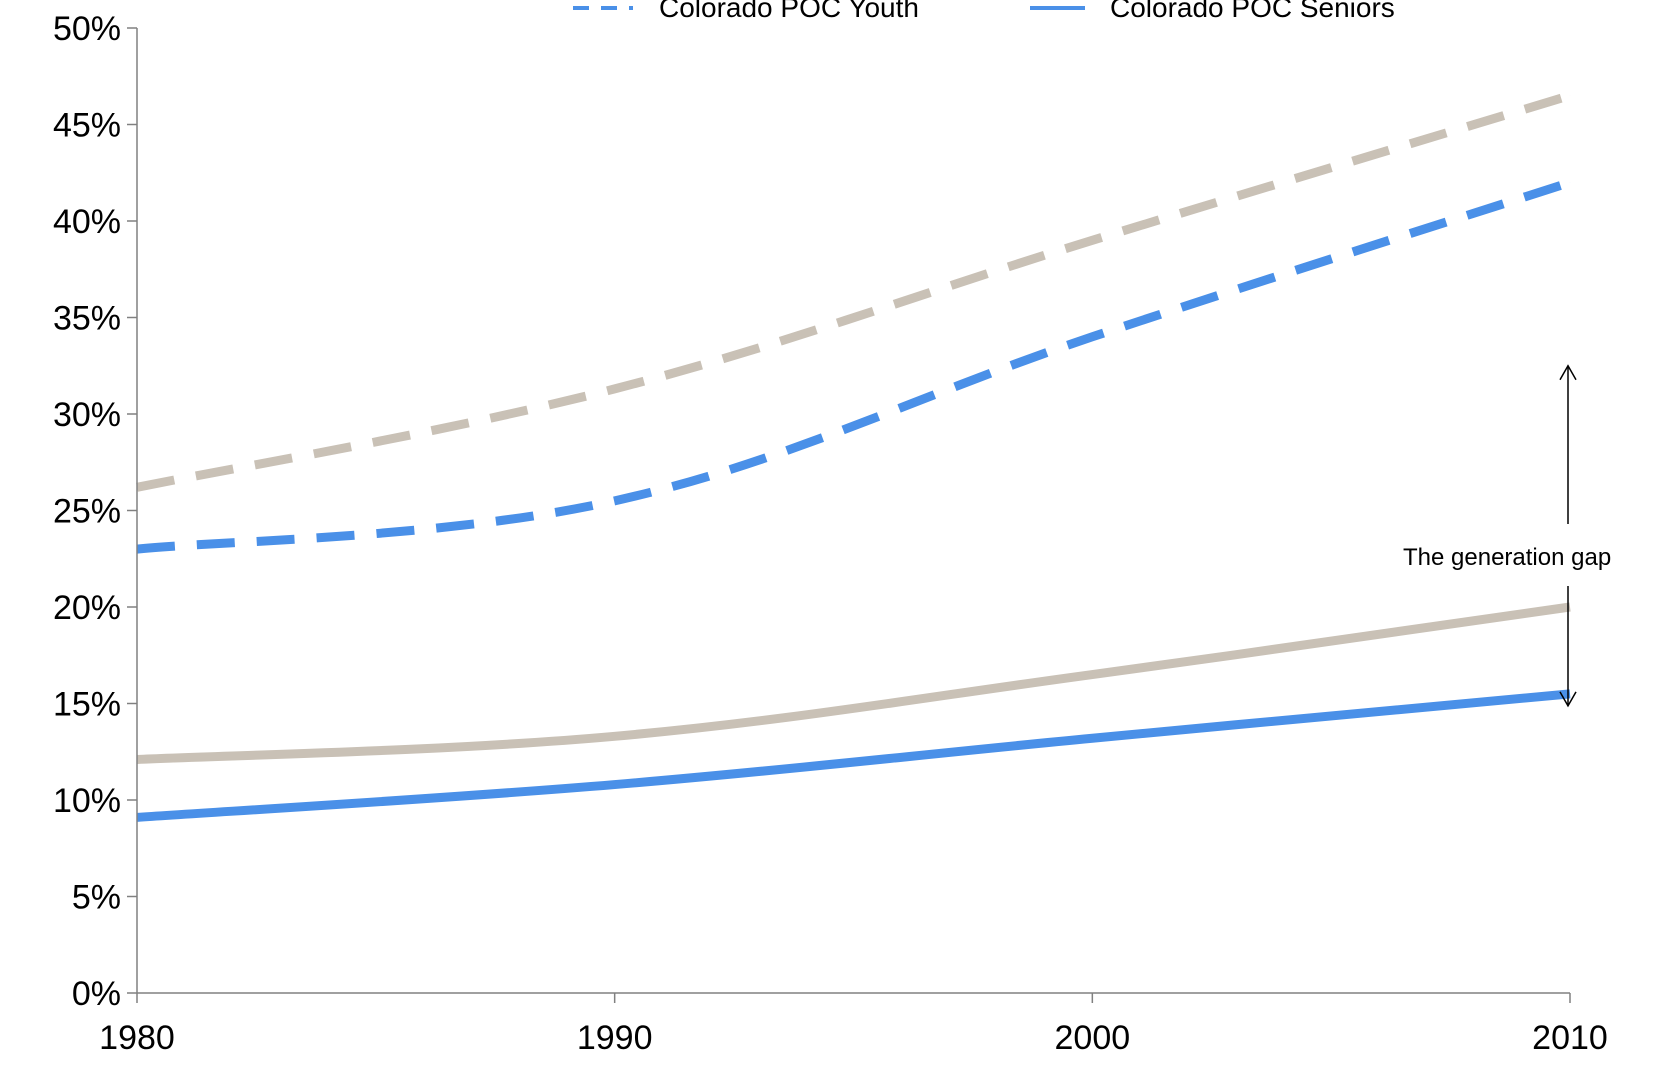  What do you see at coordinates (789, 11) in the screenshot?
I see `legend-label: Colorado POC Youth` at bounding box center [789, 11].